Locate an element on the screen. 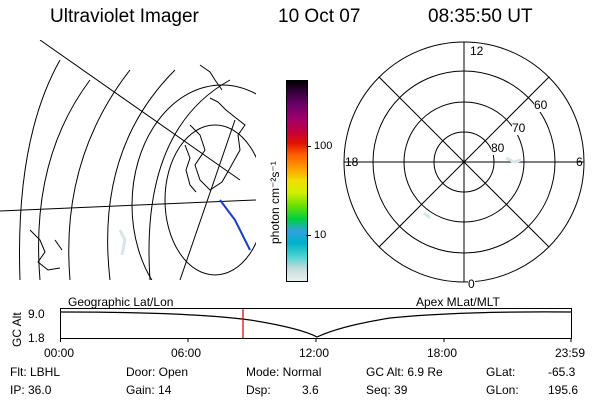 Image resolution: width=600 pixels, height=400 pixels. colorbar-tick-10: 10 is located at coordinates (320, 235).